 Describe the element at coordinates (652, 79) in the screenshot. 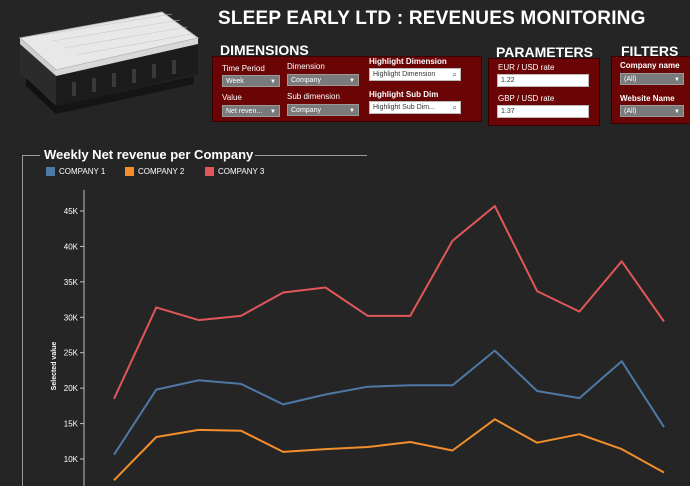

I see `company-name-dropdown: (All) ▼` at that location.